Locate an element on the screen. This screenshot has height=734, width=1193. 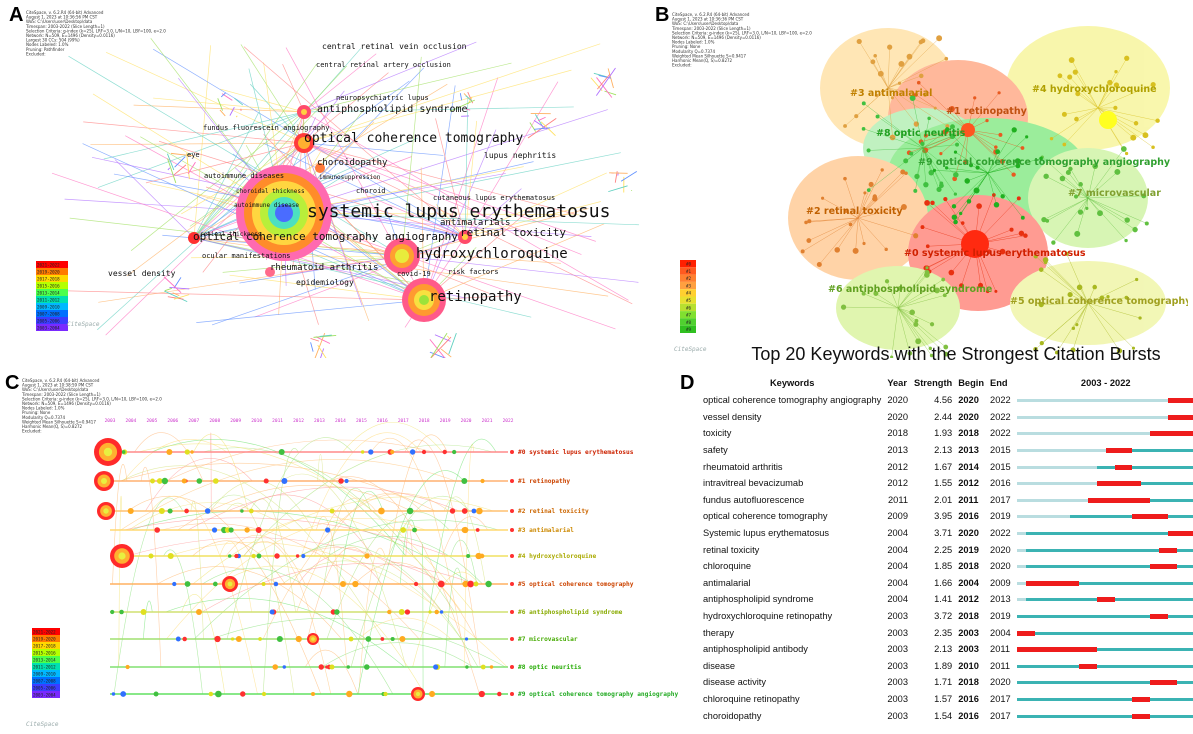
burst-bar-active is located at coordinates (1104, 699).